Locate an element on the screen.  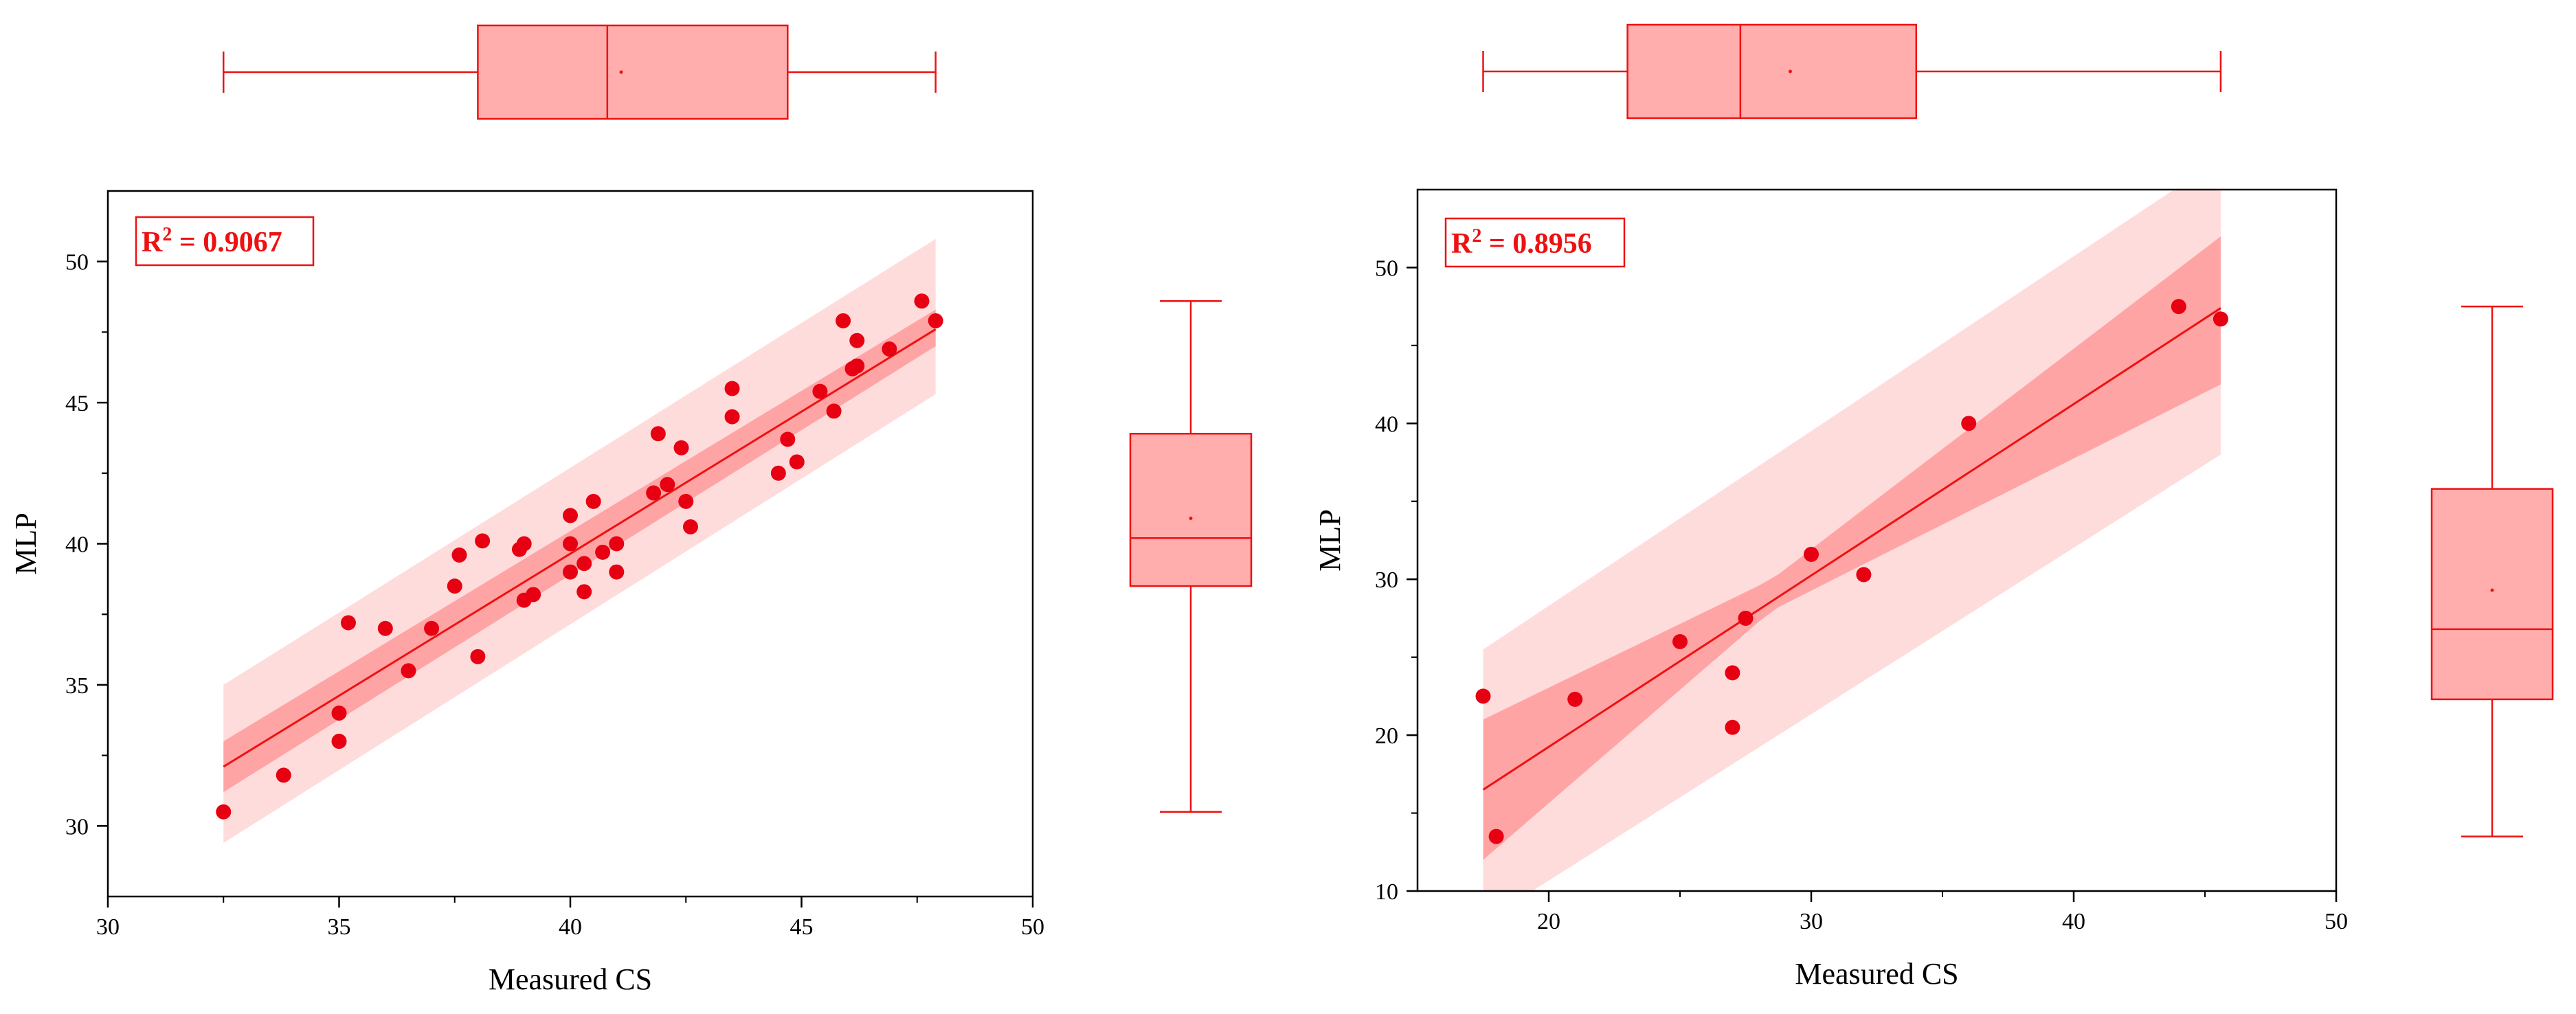
marginal-box-side is located at coordinates (1191, 557).